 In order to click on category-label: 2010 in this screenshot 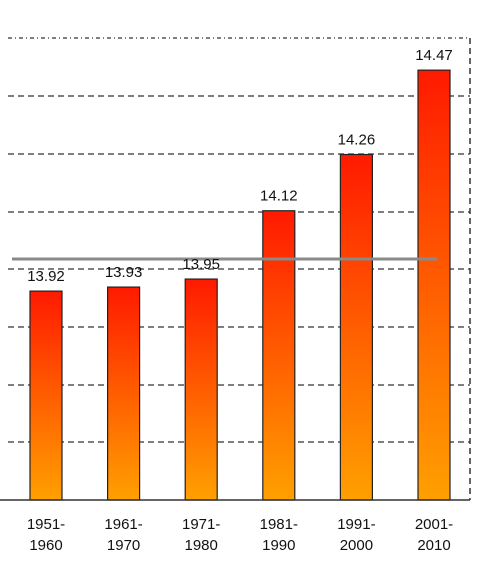, I will do `click(433, 545)`.